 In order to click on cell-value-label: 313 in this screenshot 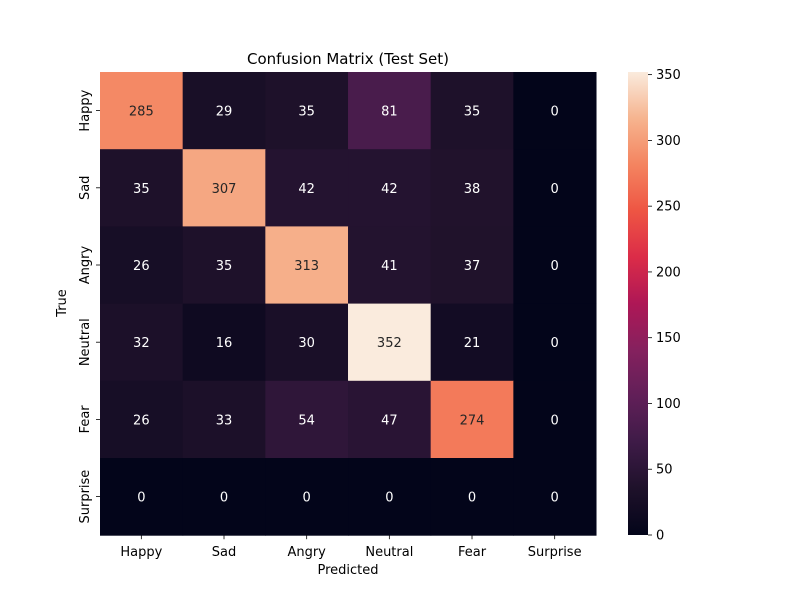, I will do `click(306, 266)`.